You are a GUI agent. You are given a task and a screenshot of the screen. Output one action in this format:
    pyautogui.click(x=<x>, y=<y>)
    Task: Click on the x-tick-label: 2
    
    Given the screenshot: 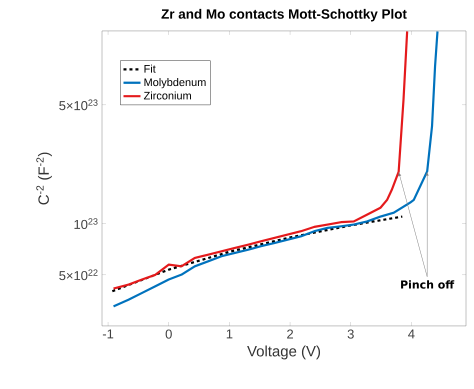 What is the action you would take?
    pyautogui.click(x=290, y=334)
    